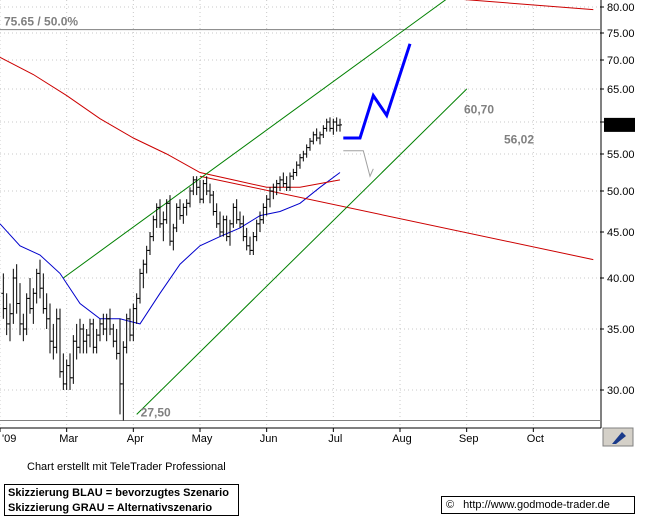  Describe the element at coordinates (156, 413) in the screenshot. I see `annotation-label: 27,50` at that location.